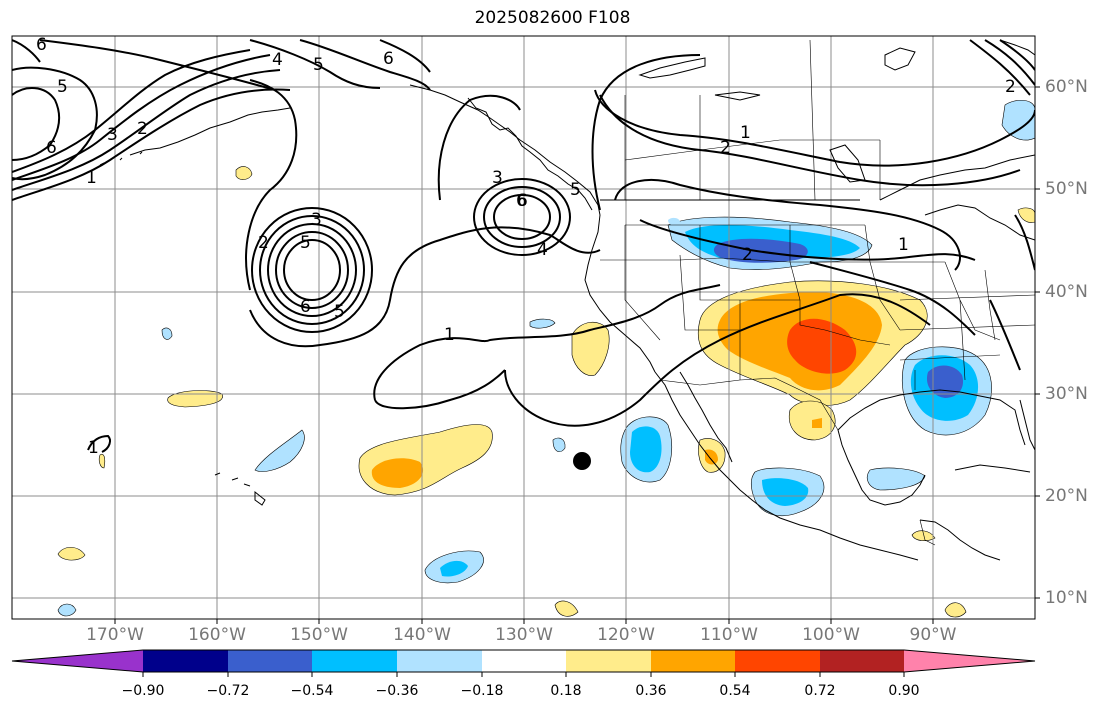 This screenshot has height=712, width=1105. I want to click on colorbar-tick-label: 0.36, so click(651, 691).